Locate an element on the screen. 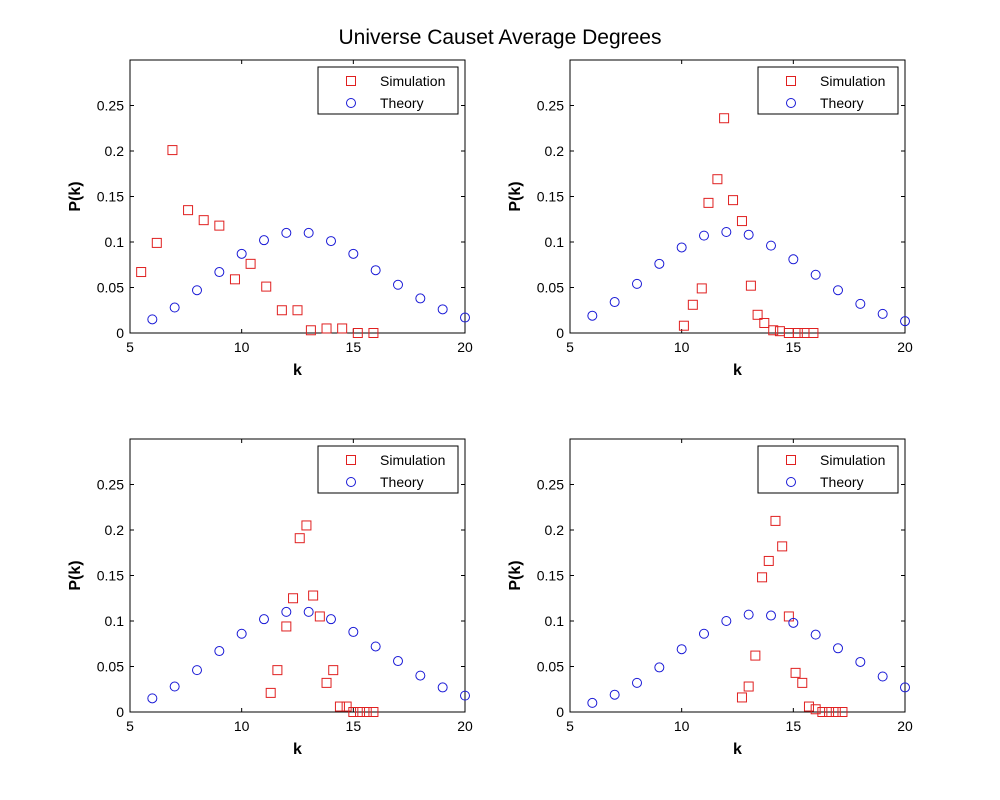  legend-marker-theory is located at coordinates (351, 482).